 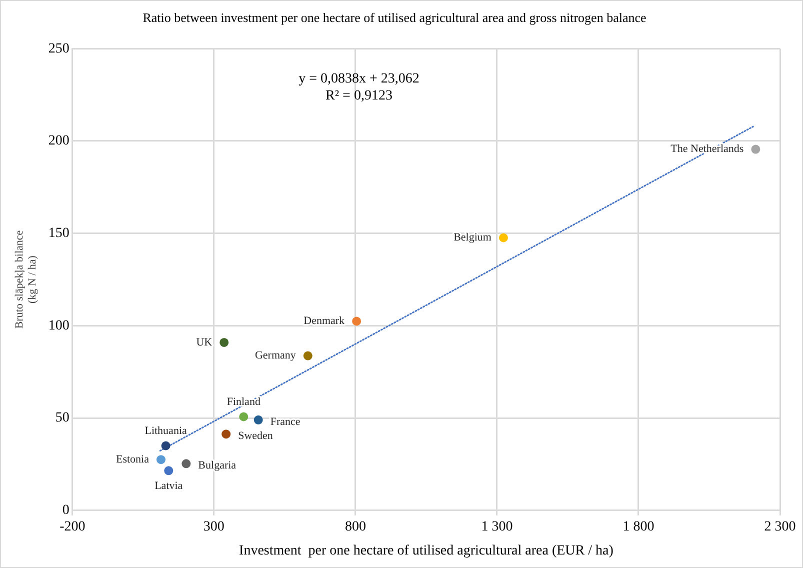 What do you see at coordinates (359, 78) in the screenshot?
I see `annotation: y = 0,0838x + 23,062` at bounding box center [359, 78].